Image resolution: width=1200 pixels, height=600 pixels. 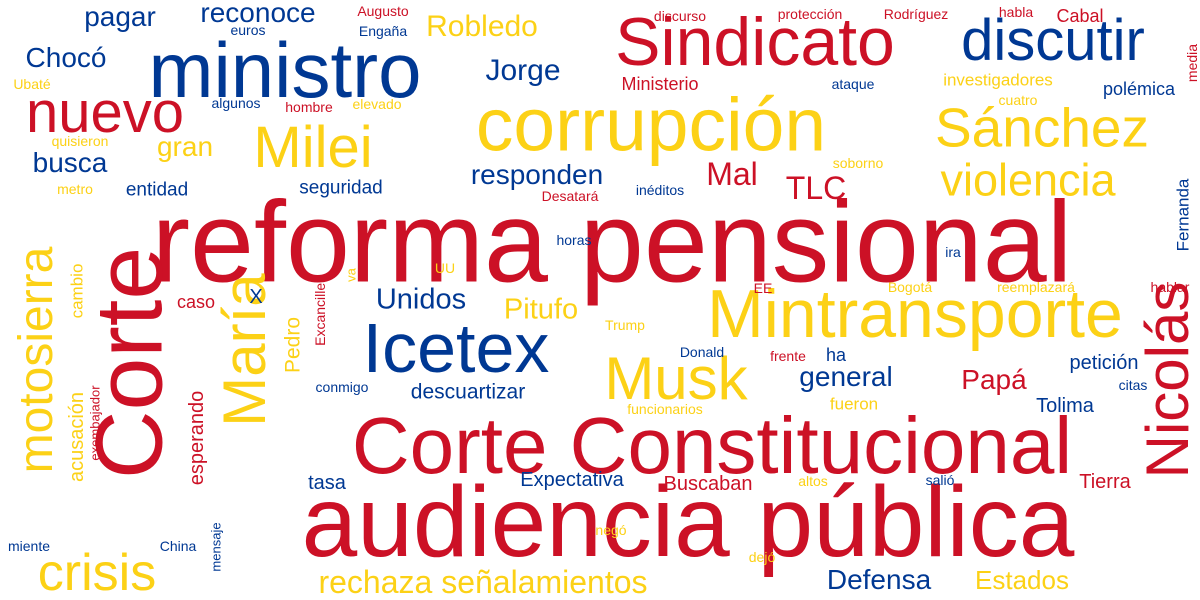 I want to click on cloud-word: responden, so click(x=537, y=174).